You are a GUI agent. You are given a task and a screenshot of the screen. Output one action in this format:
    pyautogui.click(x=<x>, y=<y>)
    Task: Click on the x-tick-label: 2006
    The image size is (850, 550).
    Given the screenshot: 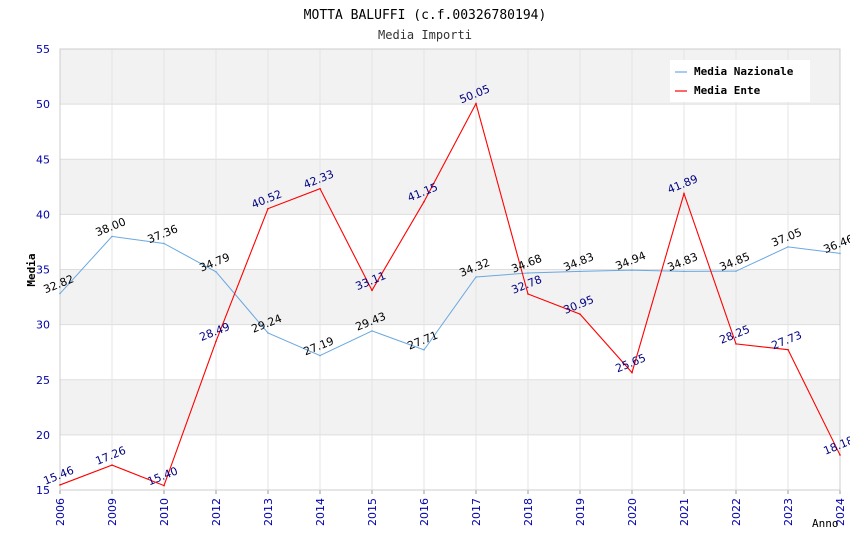 What is the action you would take?
    pyautogui.click(x=60, y=512)
    